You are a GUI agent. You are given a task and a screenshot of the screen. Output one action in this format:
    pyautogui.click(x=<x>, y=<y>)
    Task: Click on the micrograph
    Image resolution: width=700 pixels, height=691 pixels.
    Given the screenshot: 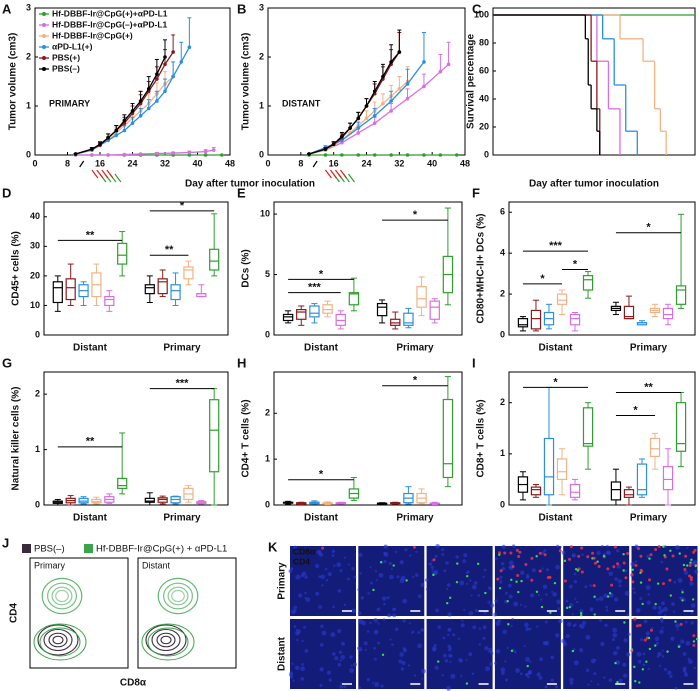 What is the action you would take?
    pyautogui.click(x=596, y=654)
    